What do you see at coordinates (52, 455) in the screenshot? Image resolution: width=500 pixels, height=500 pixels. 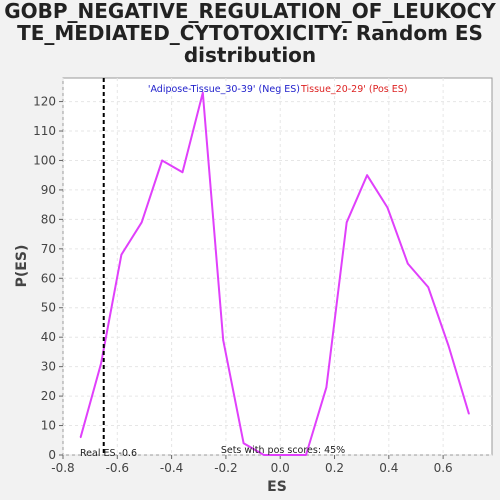 I see `y-tick-label: 0` at bounding box center [52, 455].